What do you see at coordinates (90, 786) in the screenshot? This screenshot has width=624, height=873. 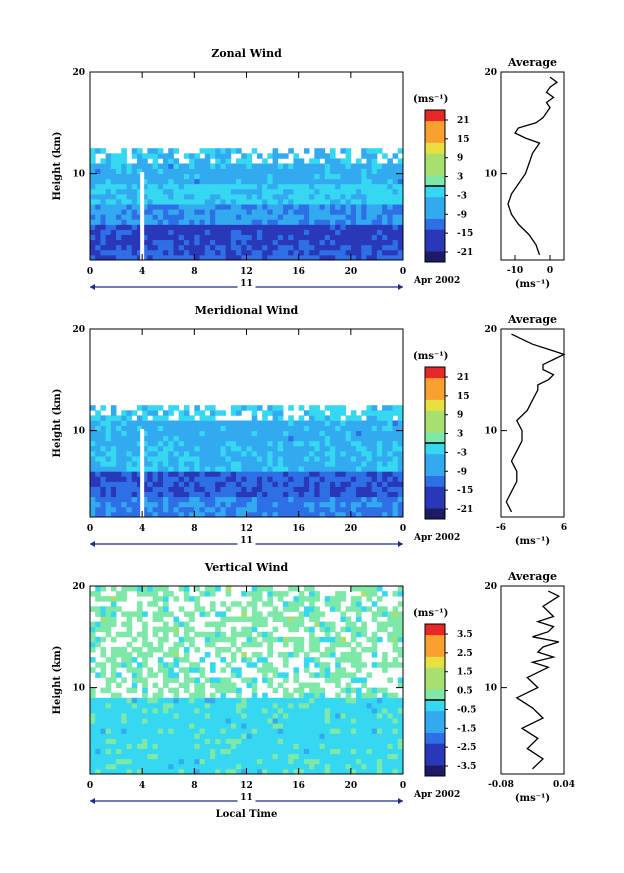 I see `x-tick-label: 0` at bounding box center [90, 786].